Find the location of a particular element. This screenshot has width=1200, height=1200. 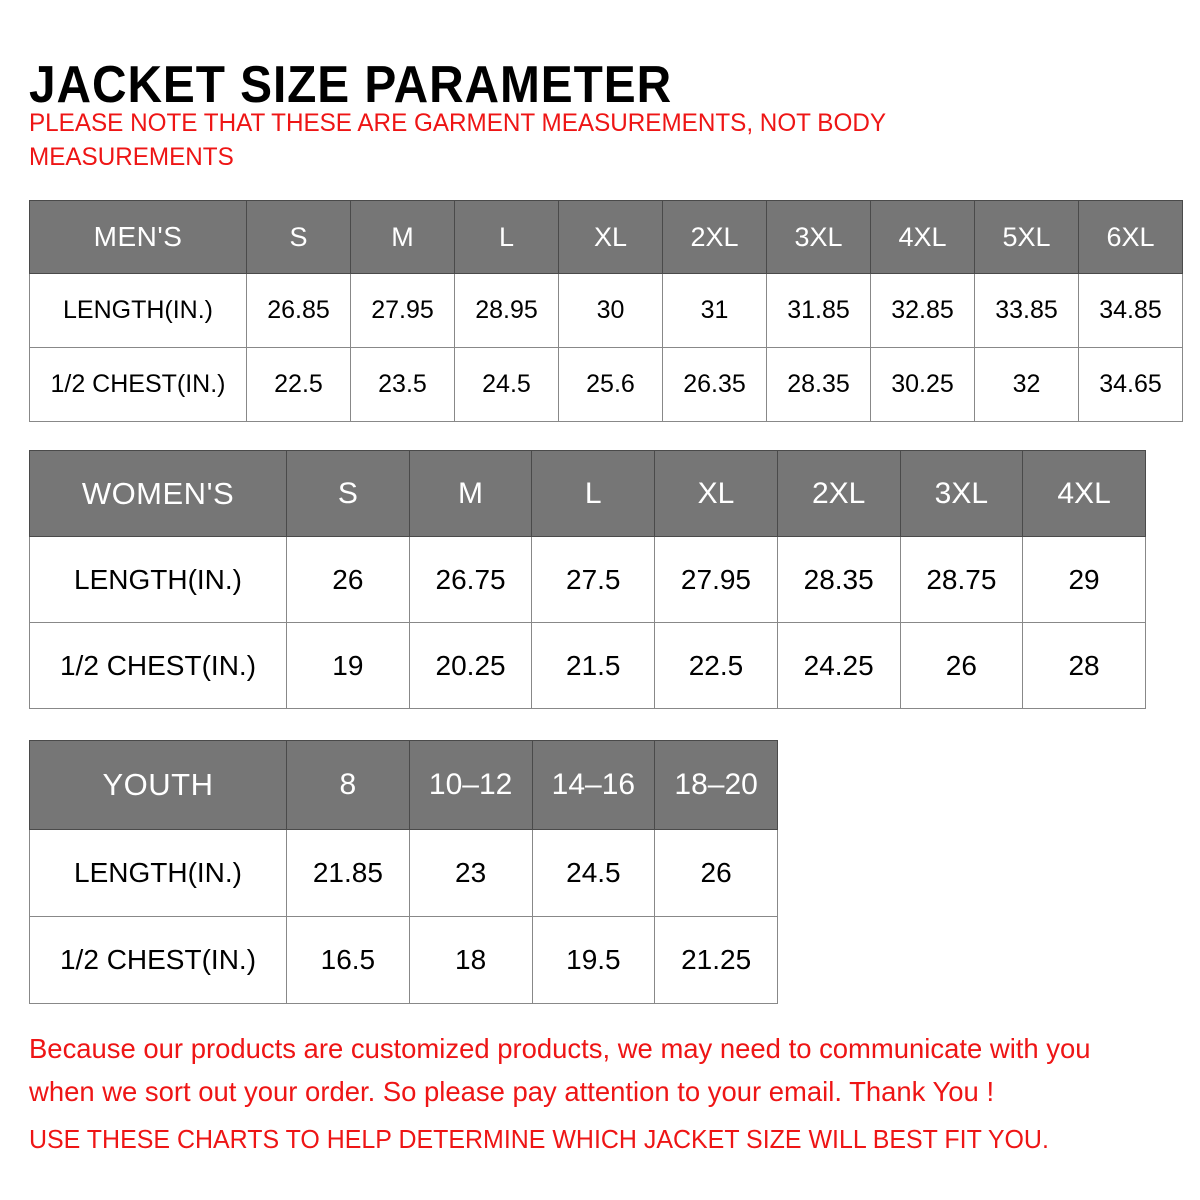

table-header-row: MEN'S S M L XL 2XL 3XL 4XL 5XL 6XL is located at coordinates (606, 237).